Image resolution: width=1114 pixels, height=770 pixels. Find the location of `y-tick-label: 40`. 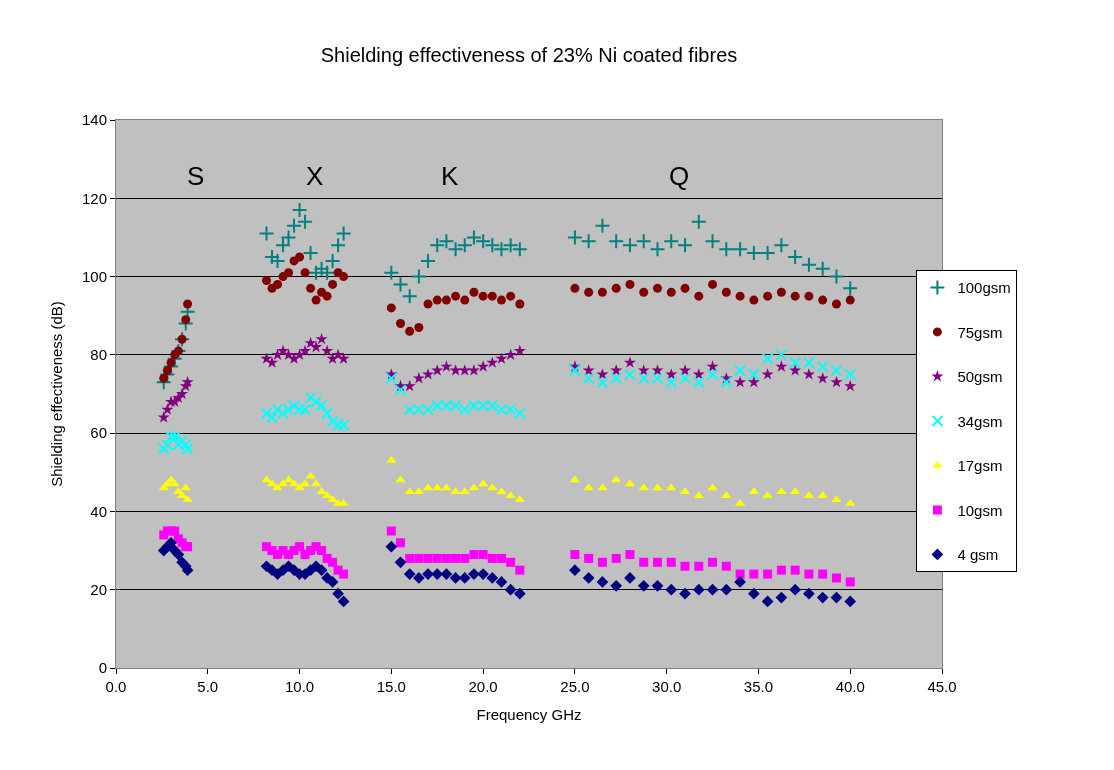

y-tick-label: 40 is located at coordinates (98, 511).